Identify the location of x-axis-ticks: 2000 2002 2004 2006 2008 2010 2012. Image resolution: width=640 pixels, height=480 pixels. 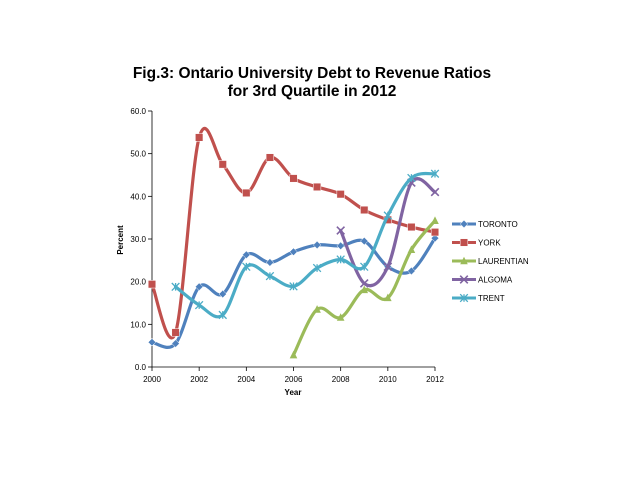
(293, 375).